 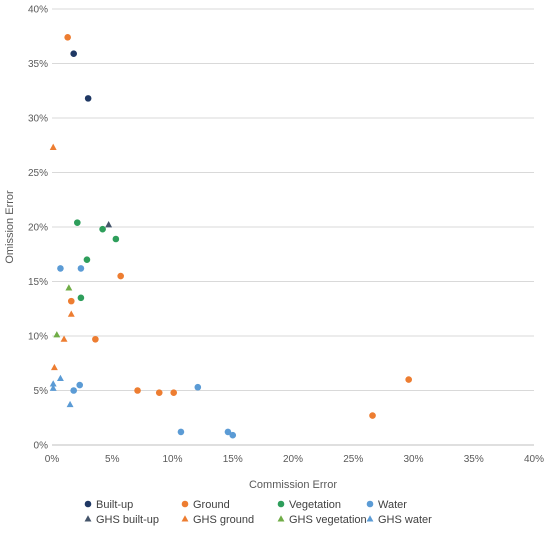 What do you see at coordinates (38, 10) in the screenshot?
I see `y-tick-label: 40%` at bounding box center [38, 10].